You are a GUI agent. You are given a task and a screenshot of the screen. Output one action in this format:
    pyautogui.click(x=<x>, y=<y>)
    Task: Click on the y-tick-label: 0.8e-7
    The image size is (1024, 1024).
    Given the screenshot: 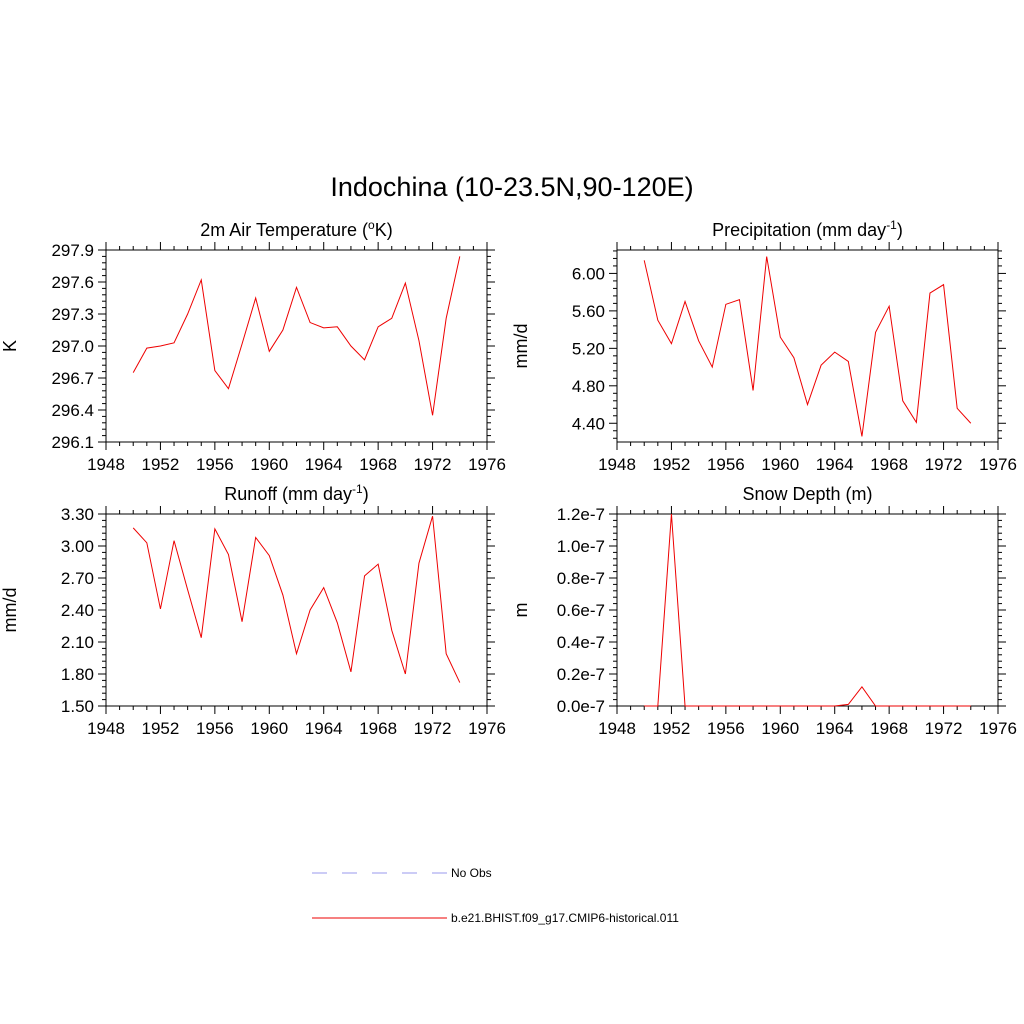 What is the action you would take?
    pyautogui.click(x=581, y=578)
    